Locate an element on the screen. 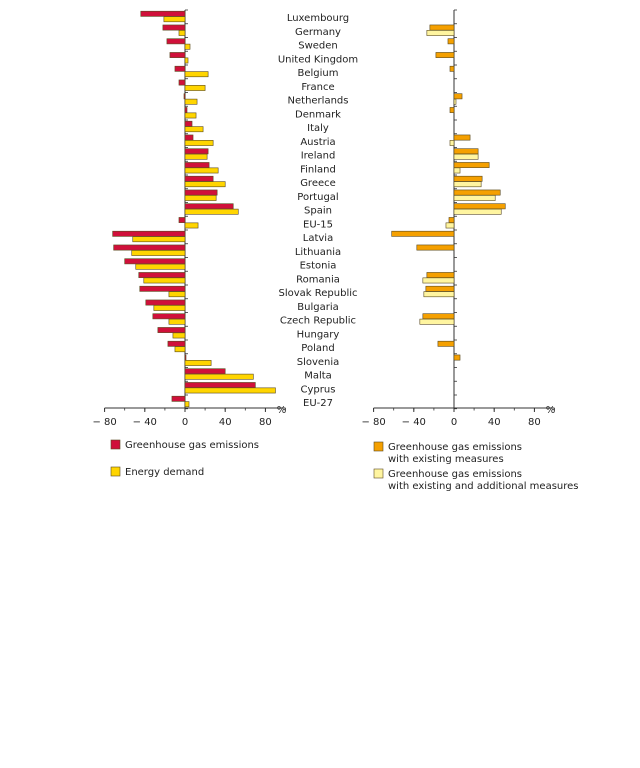 Image resolution: width=640 pixels, height=768 pixels. category-label-24: Poland is located at coordinates (317, 348).